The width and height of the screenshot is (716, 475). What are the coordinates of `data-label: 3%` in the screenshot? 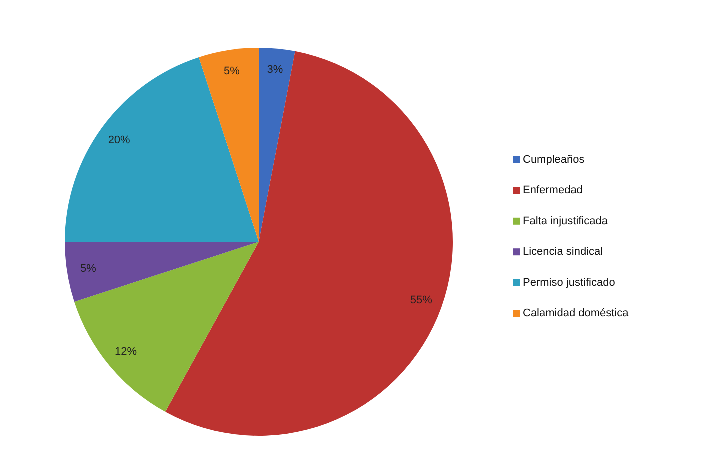 It's located at (275, 70).